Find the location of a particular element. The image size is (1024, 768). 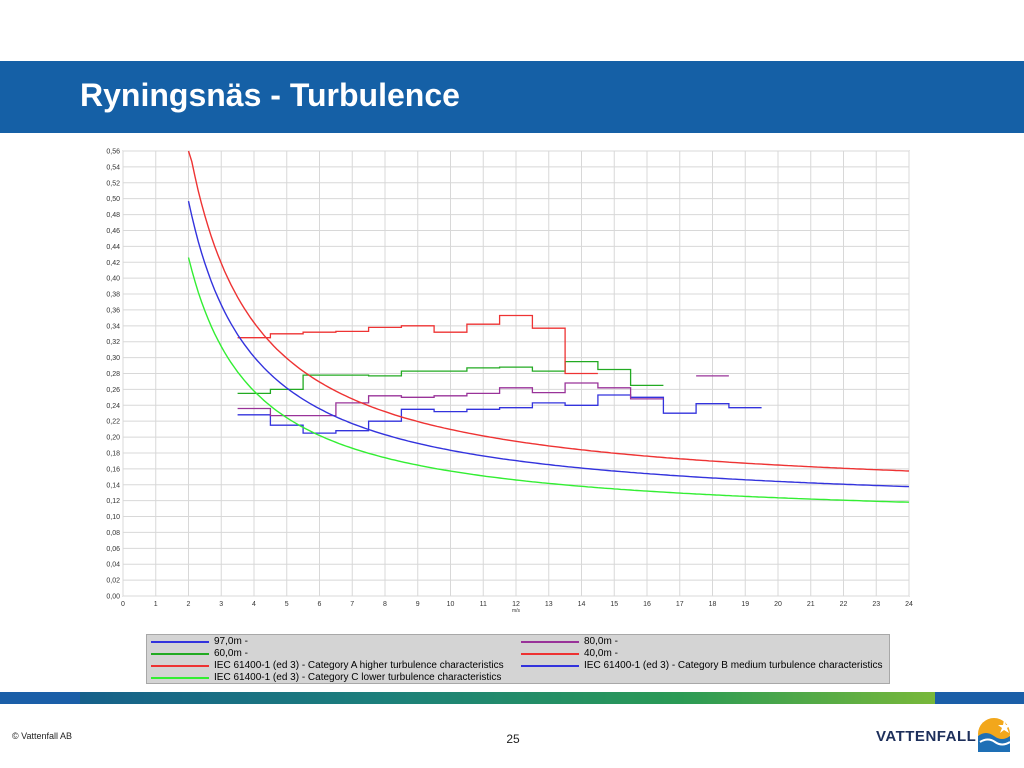

y-tick-label: 0,06 is located at coordinates (113, 549).